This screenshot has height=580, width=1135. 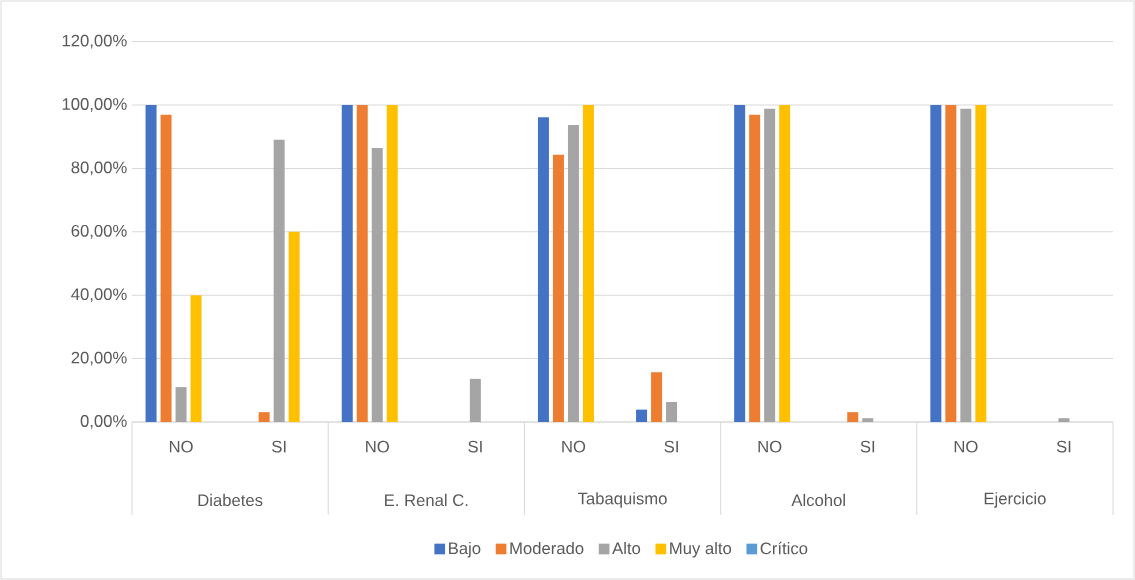 What do you see at coordinates (99, 295) in the screenshot?
I see `y-tick-label: 40,00%` at bounding box center [99, 295].